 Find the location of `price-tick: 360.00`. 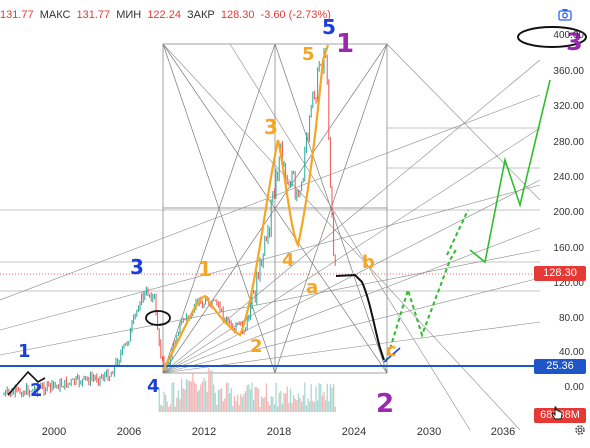

price-tick: 360.00 is located at coordinates (568, 71).